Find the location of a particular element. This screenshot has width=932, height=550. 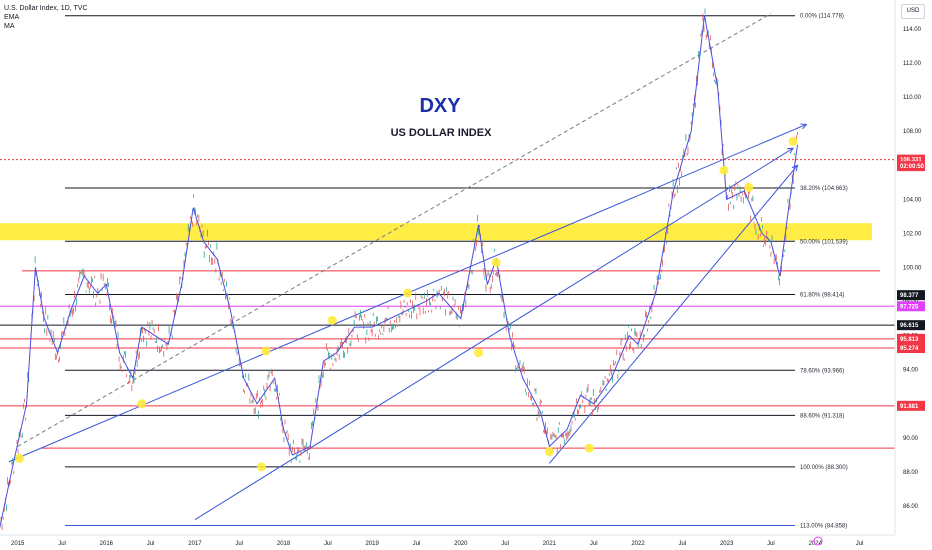

fib-label-6: 100.00% (88.300) is located at coordinates (824, 468).